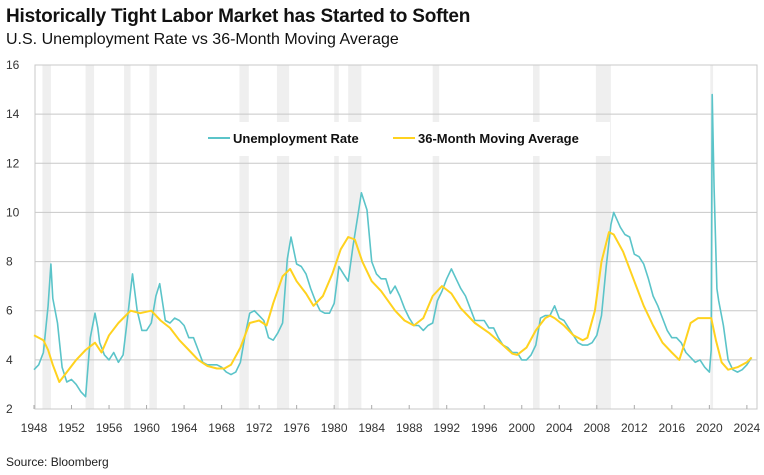 This screenshot has height=475, width=764. I want to click on x-tick-label: 1972, so click(259, 428).